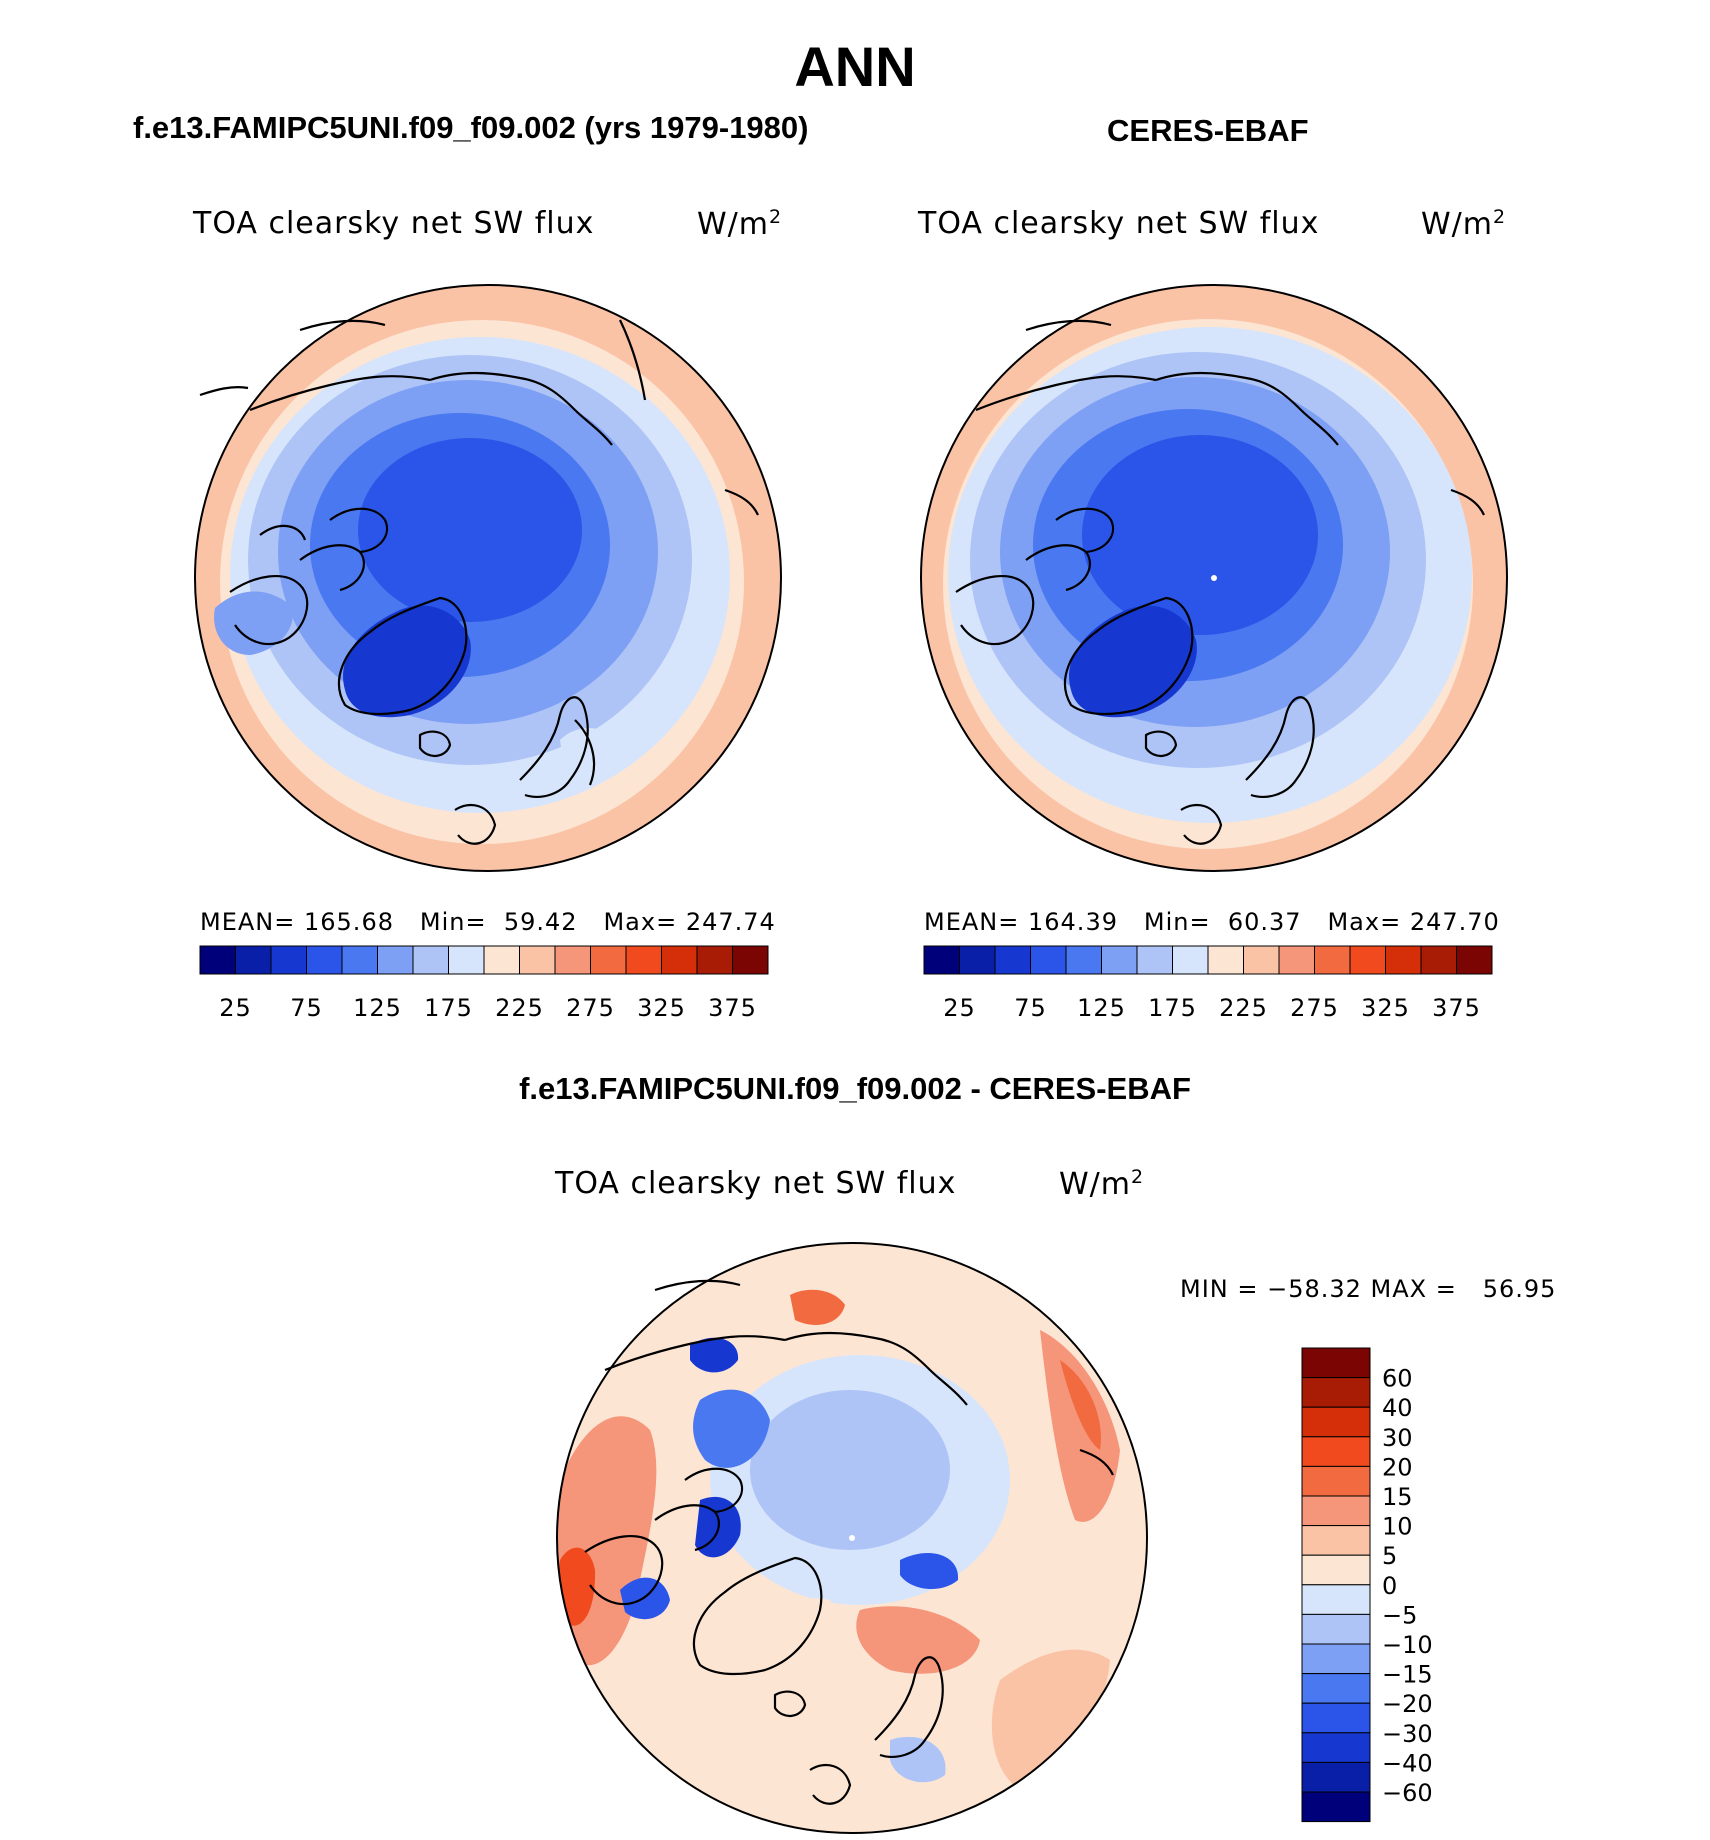  I want to click on panel3-variable-label: TOA clearsky net SW flux, so click(756, 1183).